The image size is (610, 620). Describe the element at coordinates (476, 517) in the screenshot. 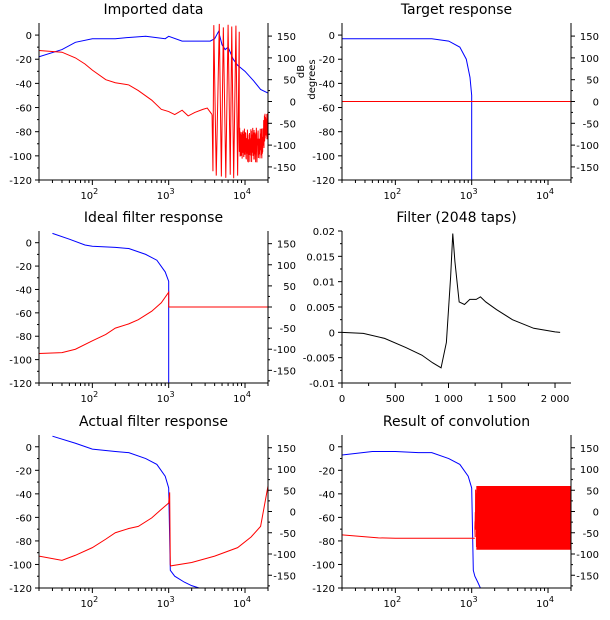

I see `series-line-2-edge` at that location.